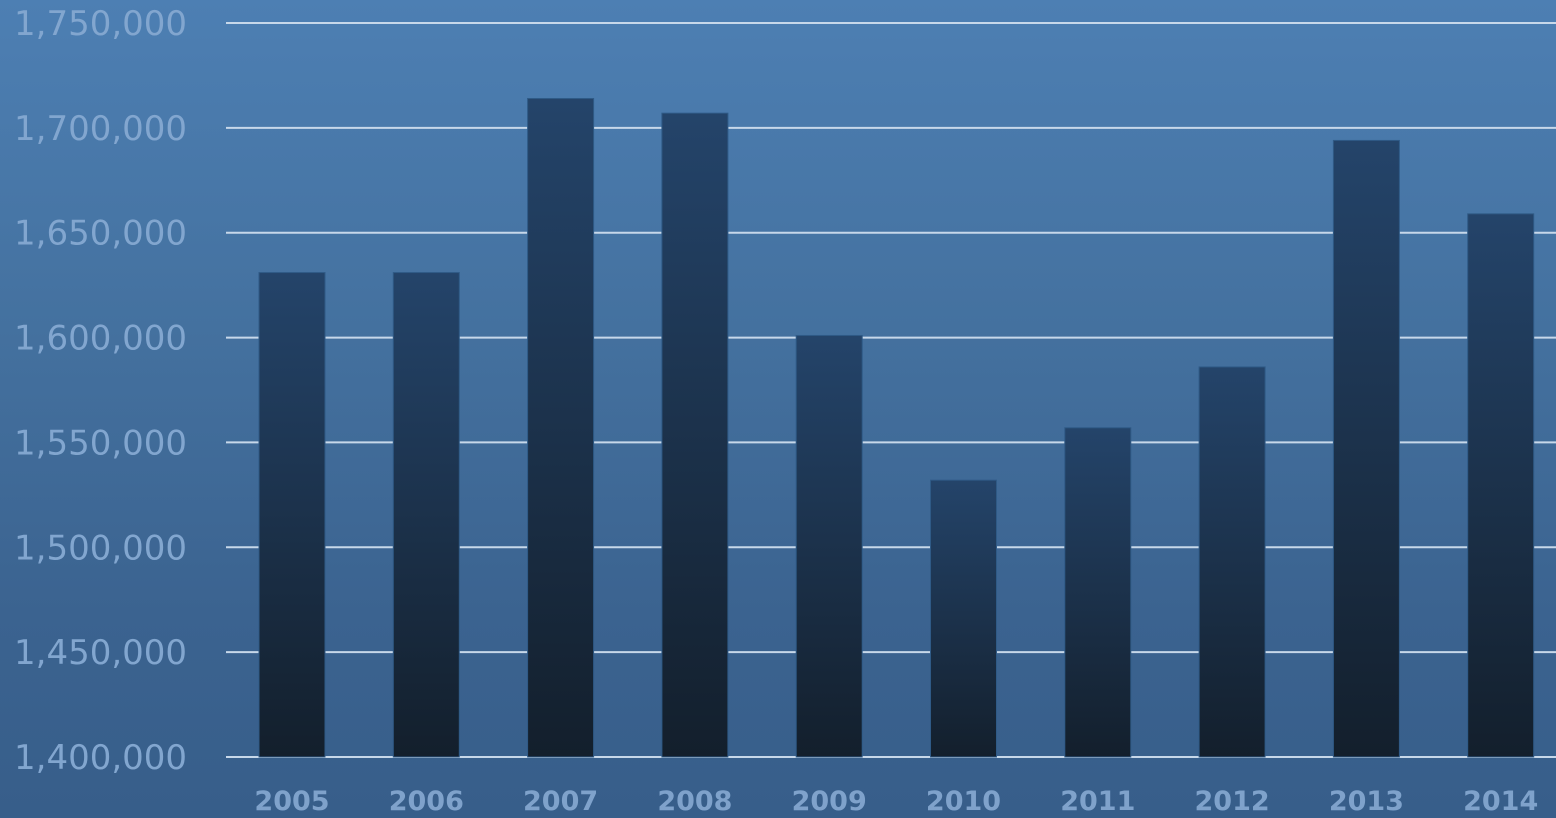 The height and width of the screenshot is (818, 1556). What do you see at coordinates (100, 548) in the screenshot?
I see `y-tick-label: 1,500,000` at bounding box center [100, 548].